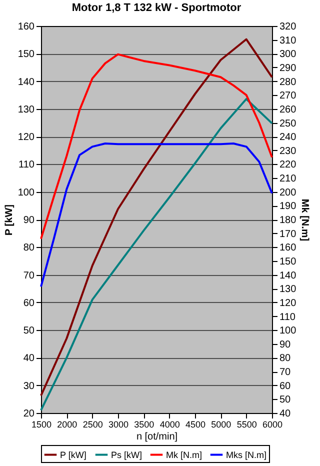 Image resolution: width=320 pixels, height=466 pixels. Describe the element at coordinates (288, 234) in the screenshot. I see `y2-tick-label: 170` at that location.